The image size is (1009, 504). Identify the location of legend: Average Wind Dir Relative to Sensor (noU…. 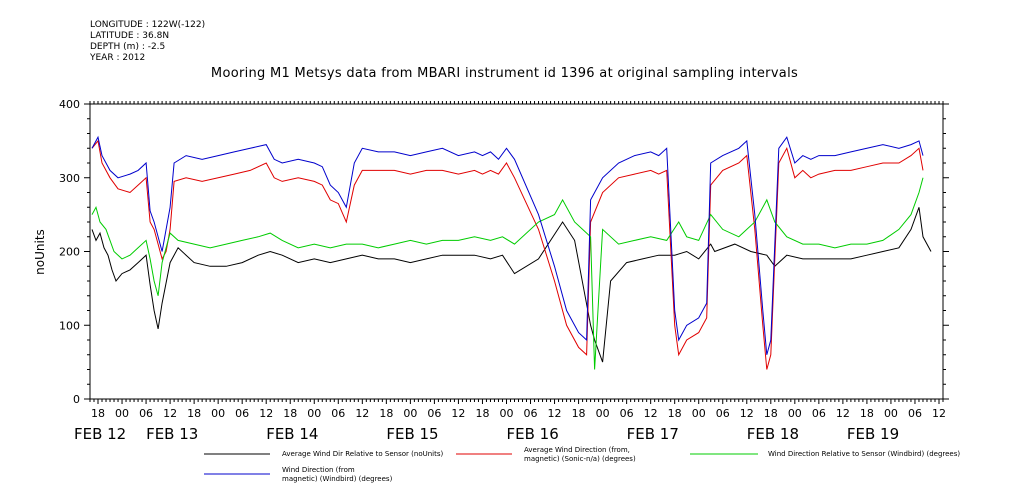
(582, 464).